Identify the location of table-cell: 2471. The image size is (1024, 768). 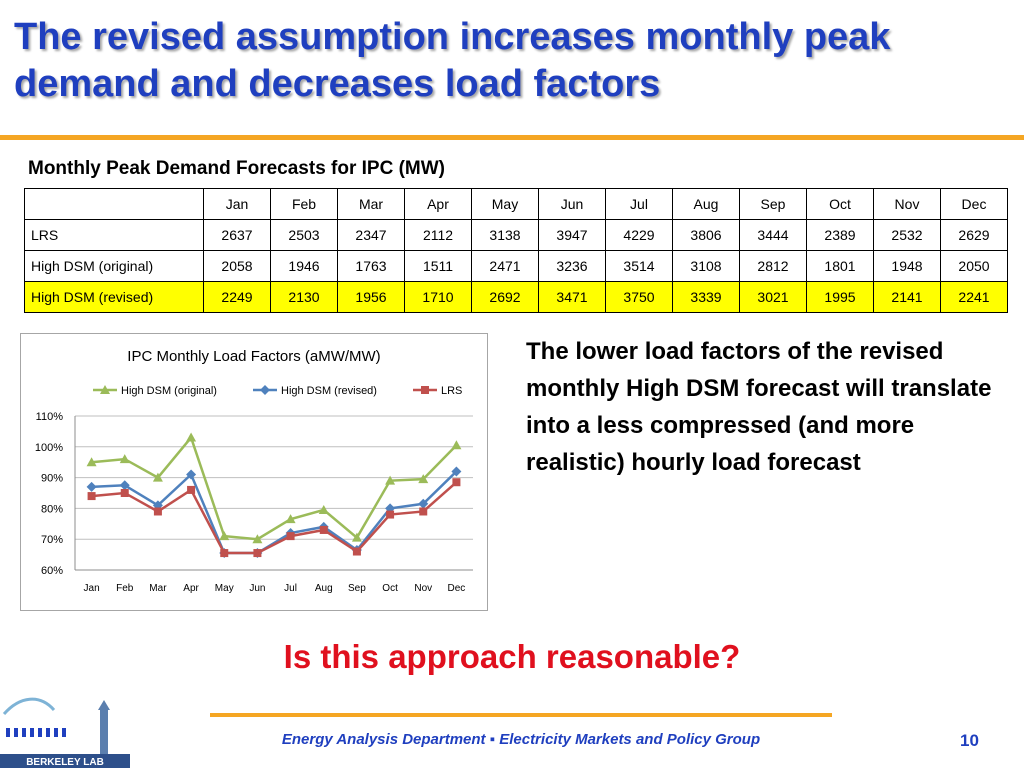
(505, 266).